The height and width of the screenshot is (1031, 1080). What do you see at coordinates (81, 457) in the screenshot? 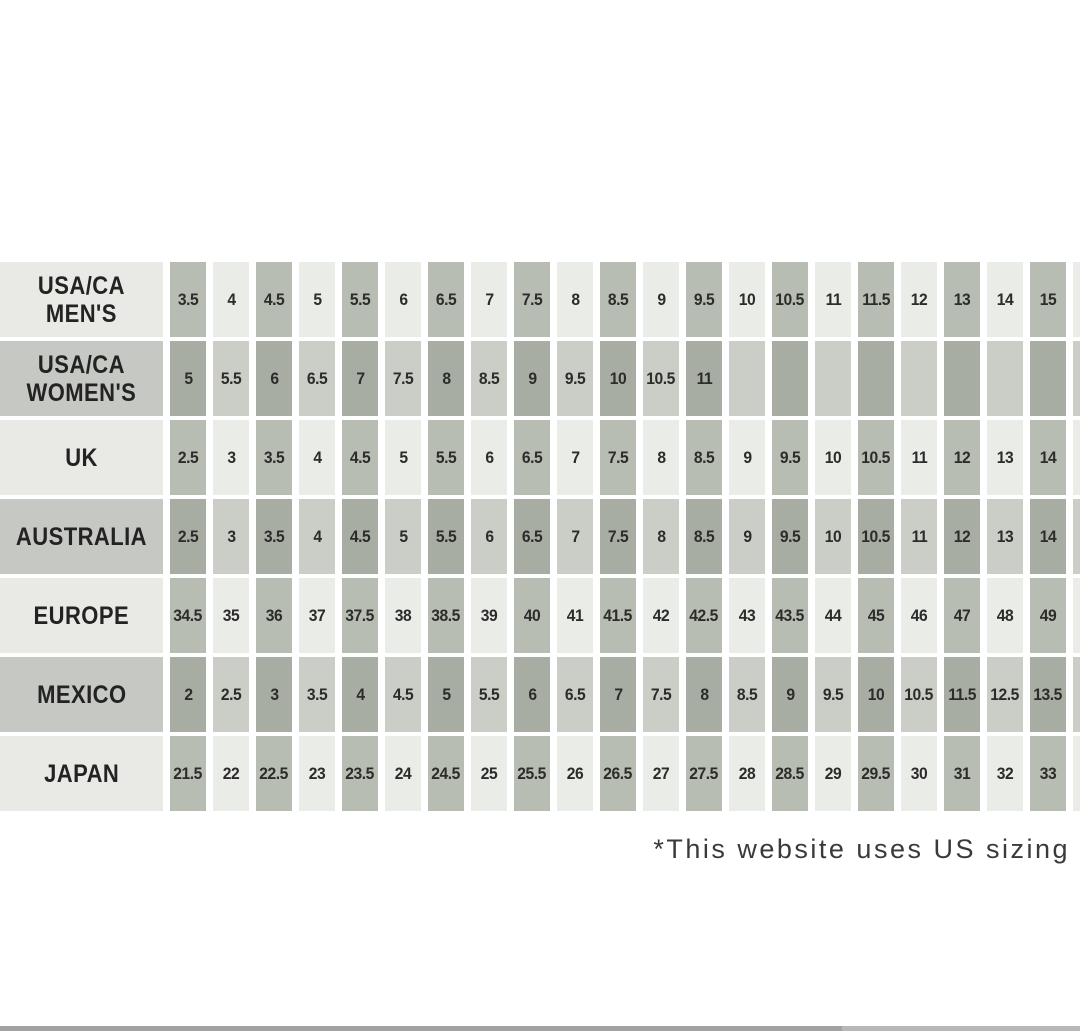
I see `row-header-uk: UK` at bounding box center [81, 457].